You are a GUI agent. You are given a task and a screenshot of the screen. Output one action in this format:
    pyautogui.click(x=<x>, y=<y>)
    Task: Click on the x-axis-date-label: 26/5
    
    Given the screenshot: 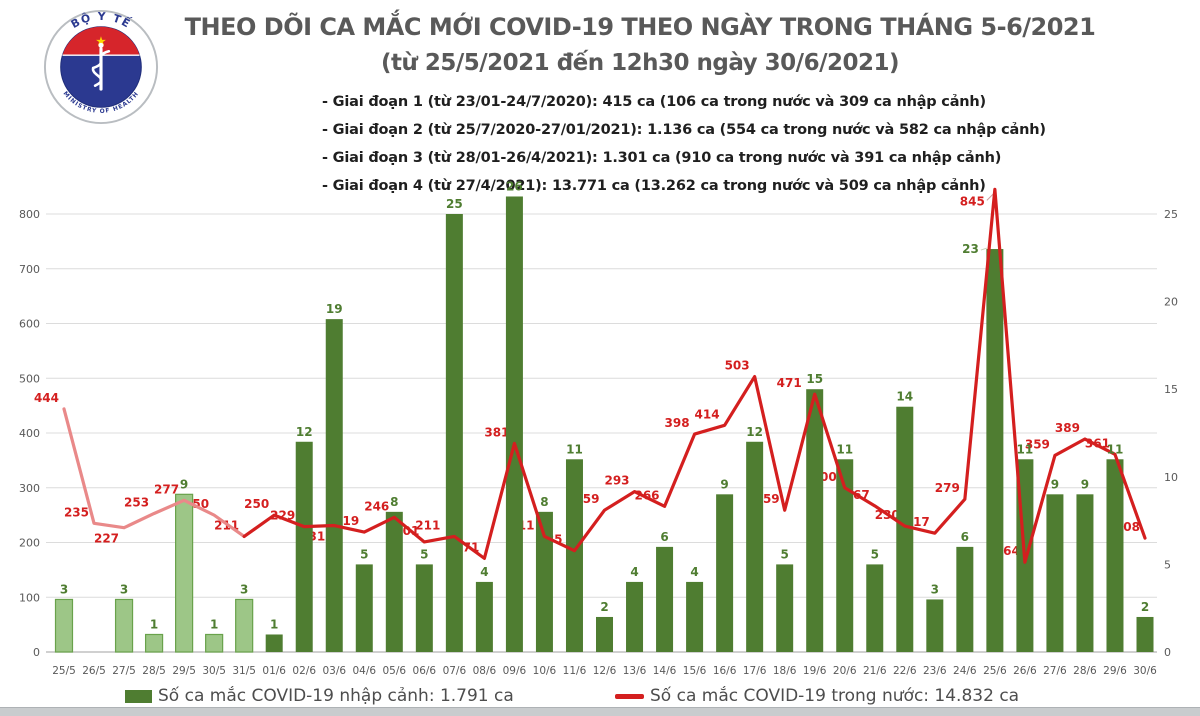 What is the action you would take?
    pyautogui.click(x=94, y=671)
    